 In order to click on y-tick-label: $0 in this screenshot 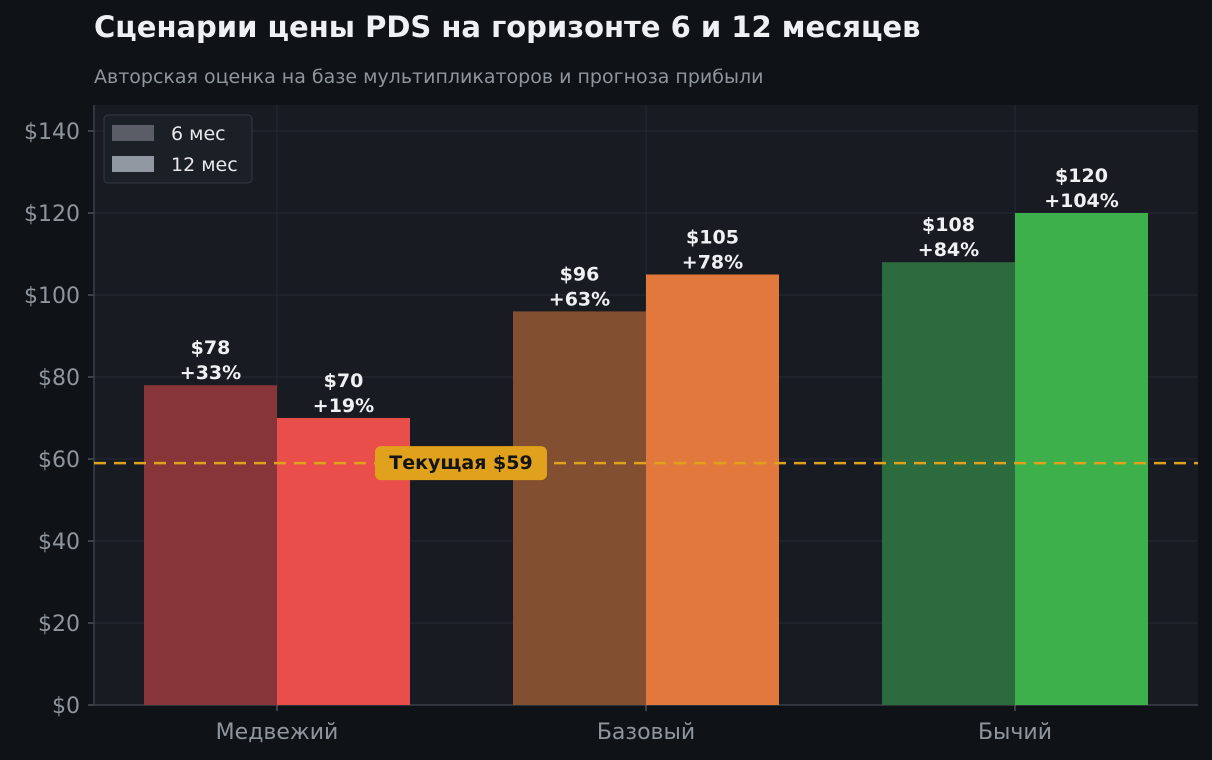, I will do `click(66, 706)`.